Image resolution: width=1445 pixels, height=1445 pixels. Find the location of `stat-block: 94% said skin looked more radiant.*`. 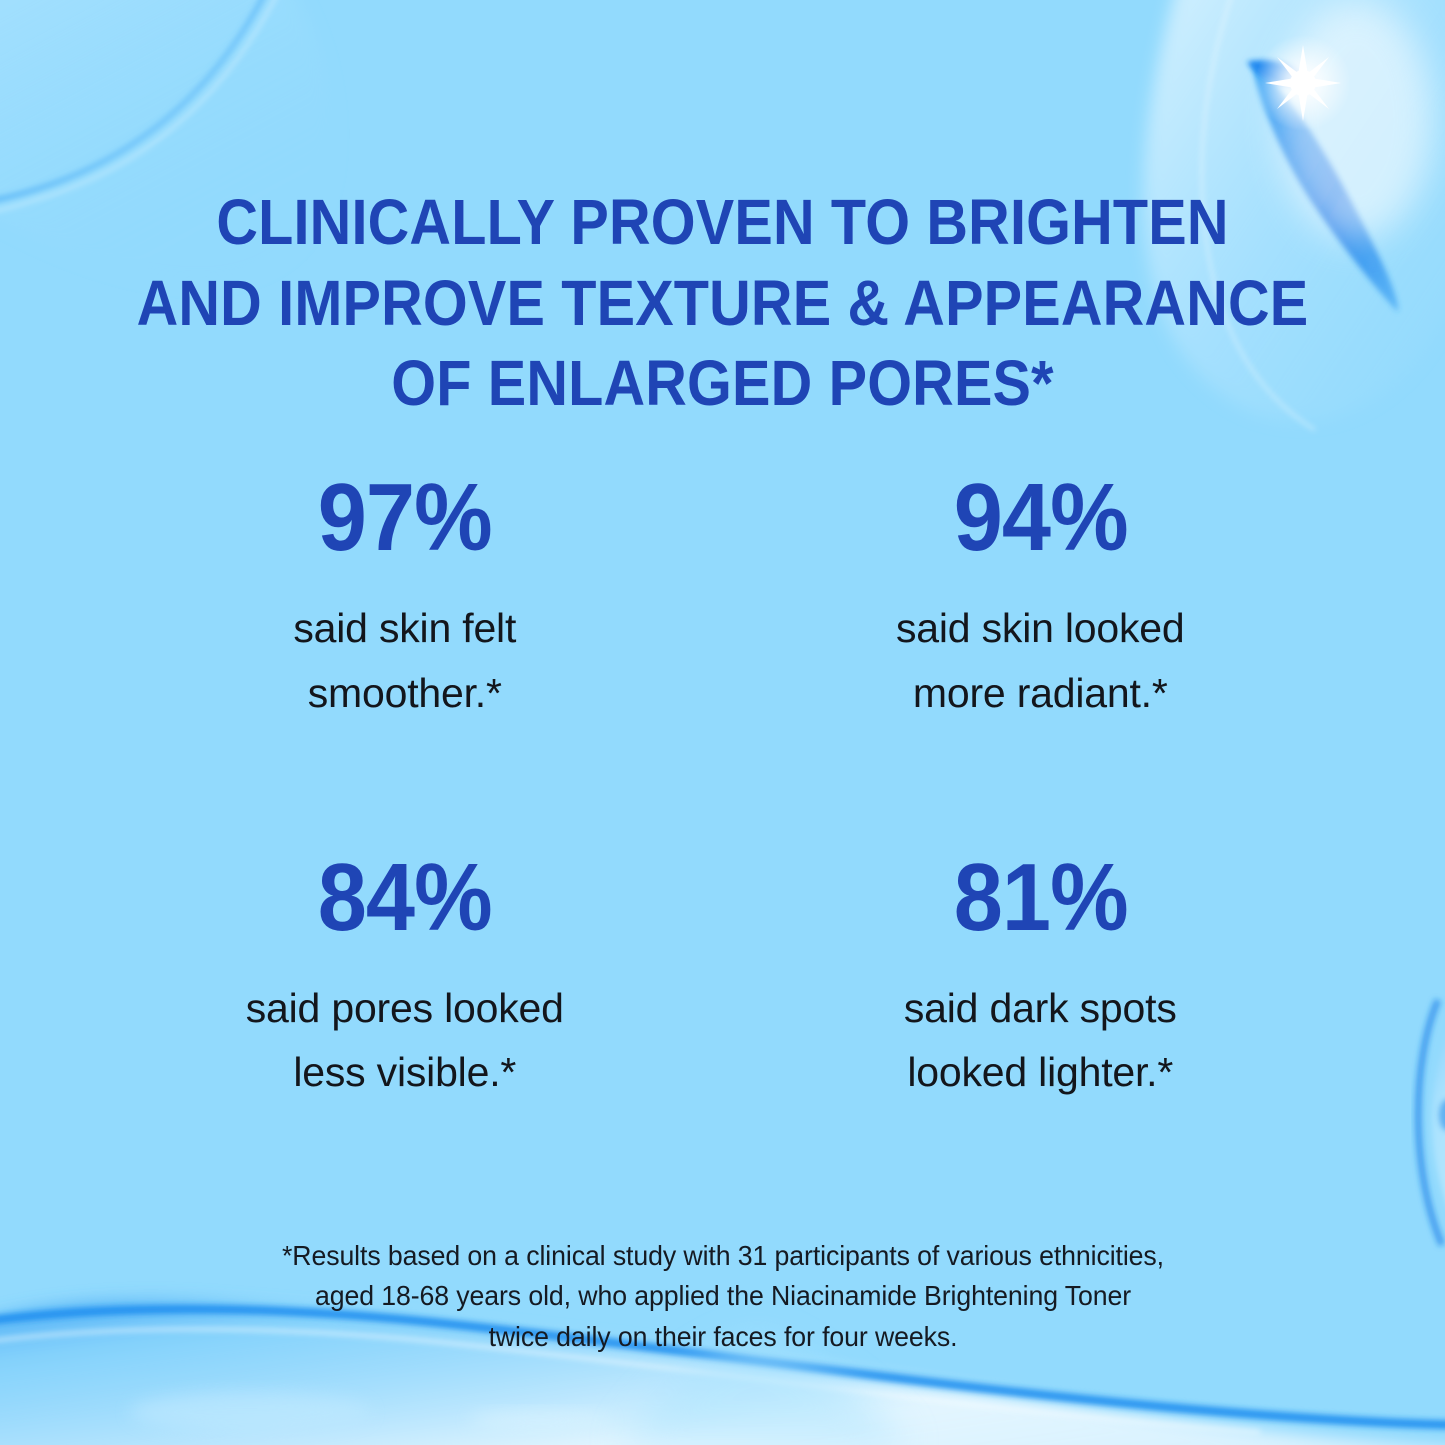

stat-block: 94% said skin looked more radiant.* is located at coordinates (1041, 598).